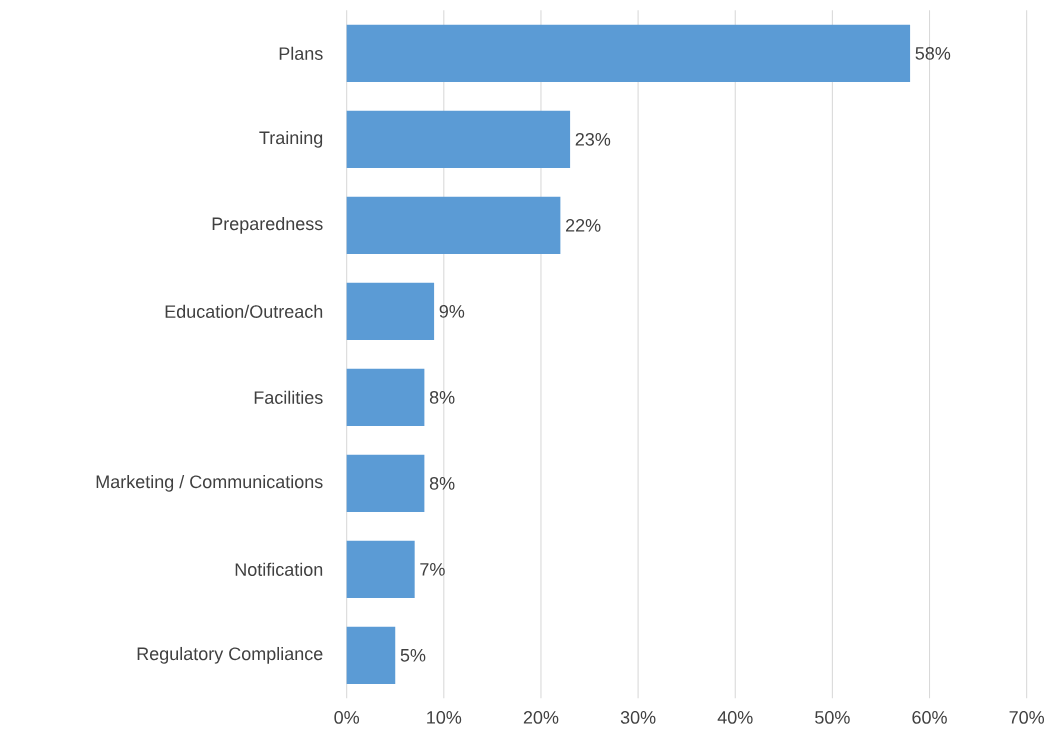 This screenshot has width=1056, height=749. I want to click on data-label: 22%, so click(583, 225).